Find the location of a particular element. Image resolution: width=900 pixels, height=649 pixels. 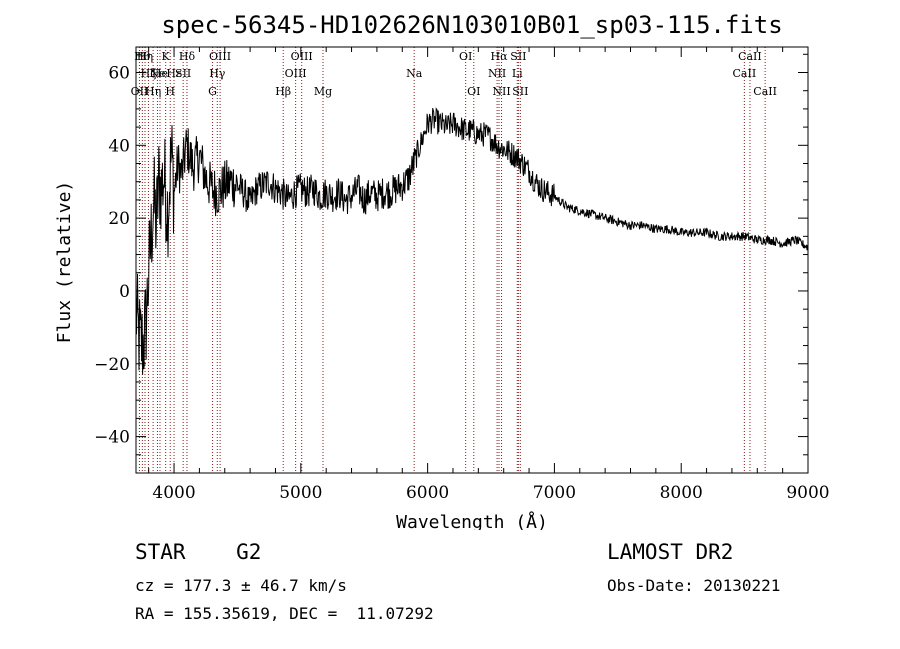

line-label: Li is located at coordinates (517, 73).